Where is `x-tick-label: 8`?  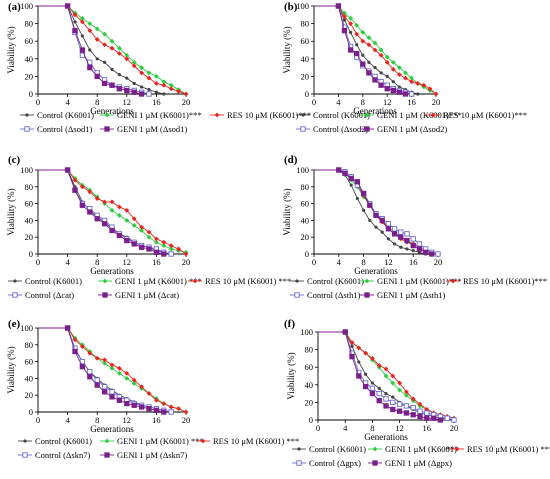
x-tick-label: 8 is located at coordinates (97, 102).